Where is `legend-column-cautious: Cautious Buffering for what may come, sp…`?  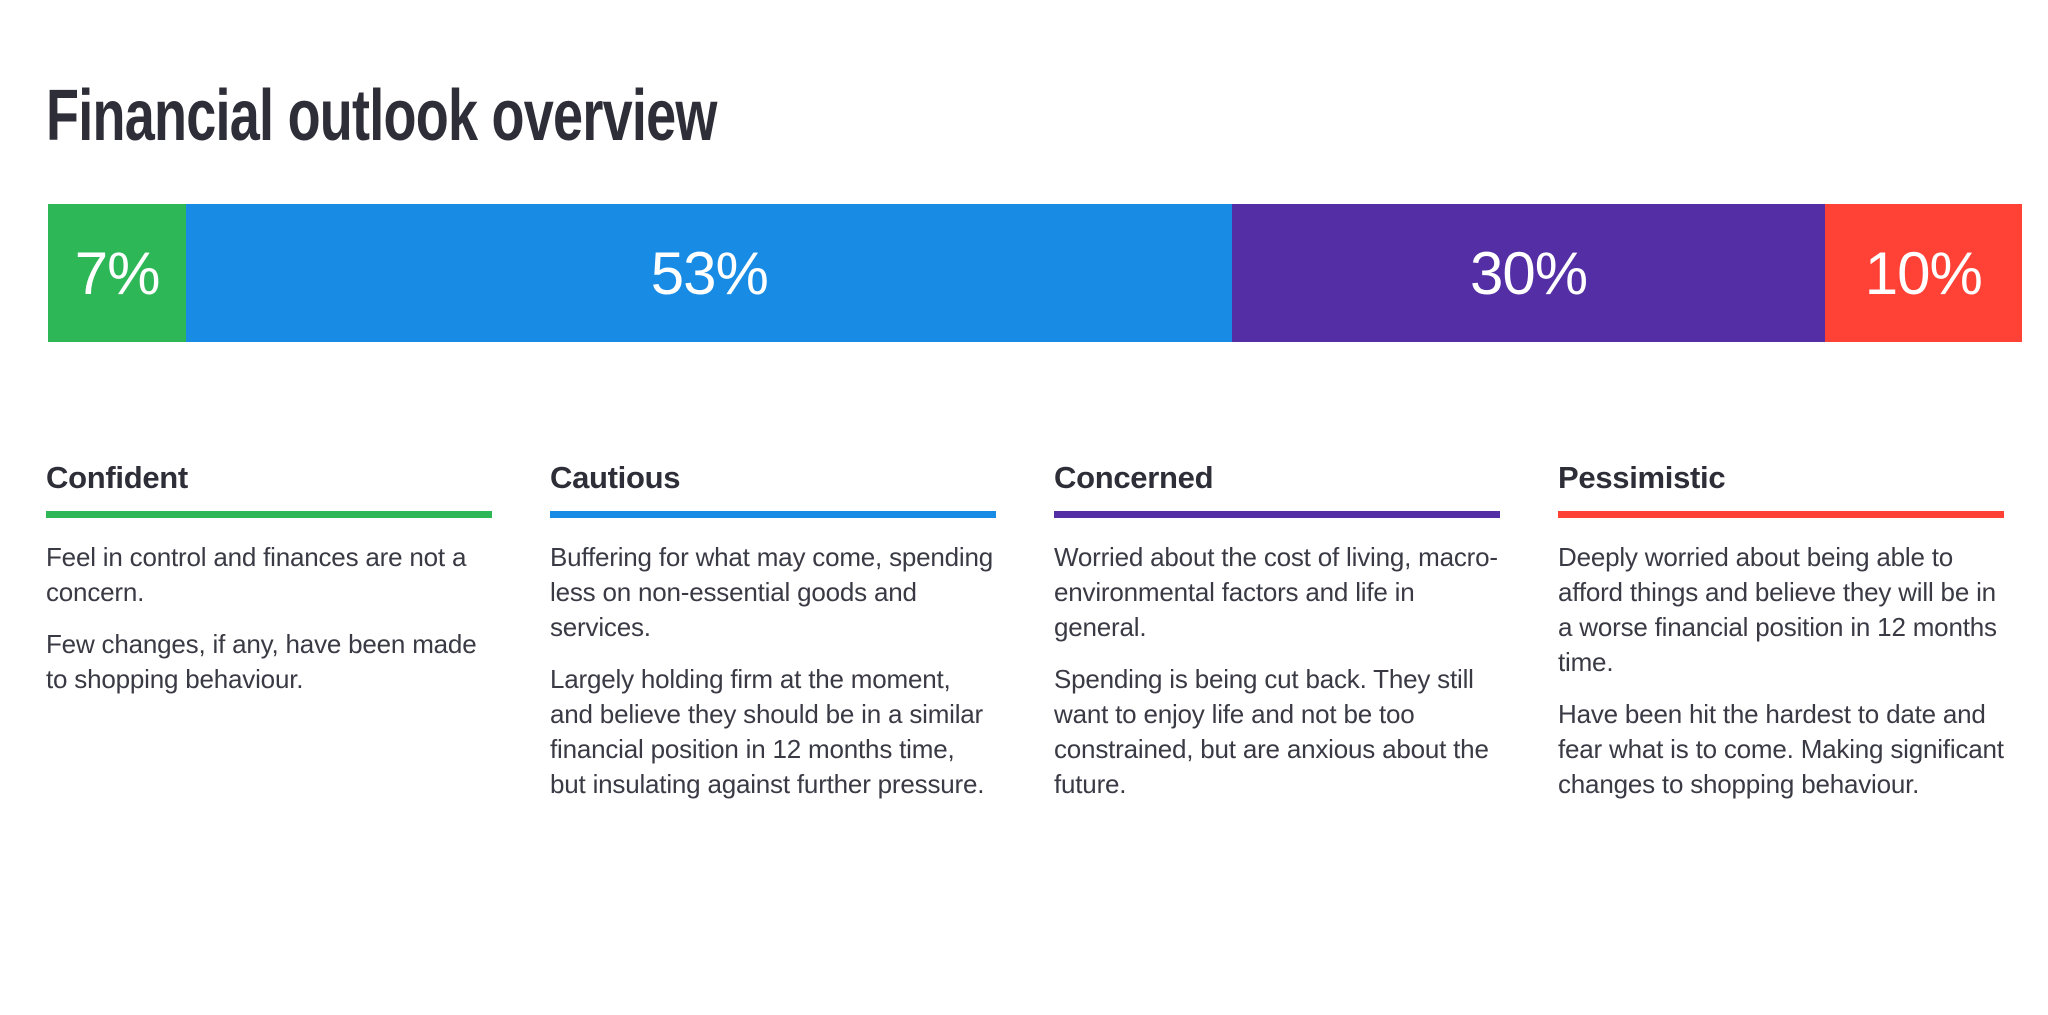 legend-column-cautious: Cautious Buffering for what may come, sp… is located at coordinates (773, 639).